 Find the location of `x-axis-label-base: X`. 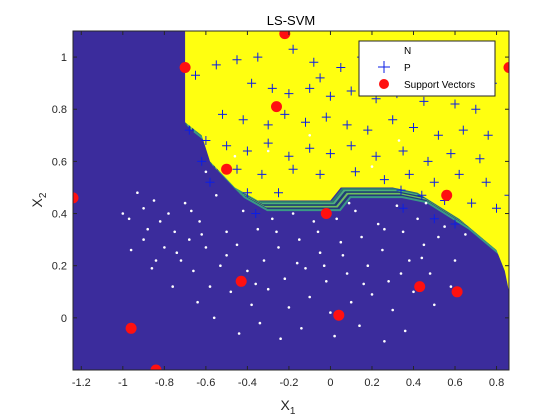

x-axis-label-base: X is located at coordinates (286, 405).